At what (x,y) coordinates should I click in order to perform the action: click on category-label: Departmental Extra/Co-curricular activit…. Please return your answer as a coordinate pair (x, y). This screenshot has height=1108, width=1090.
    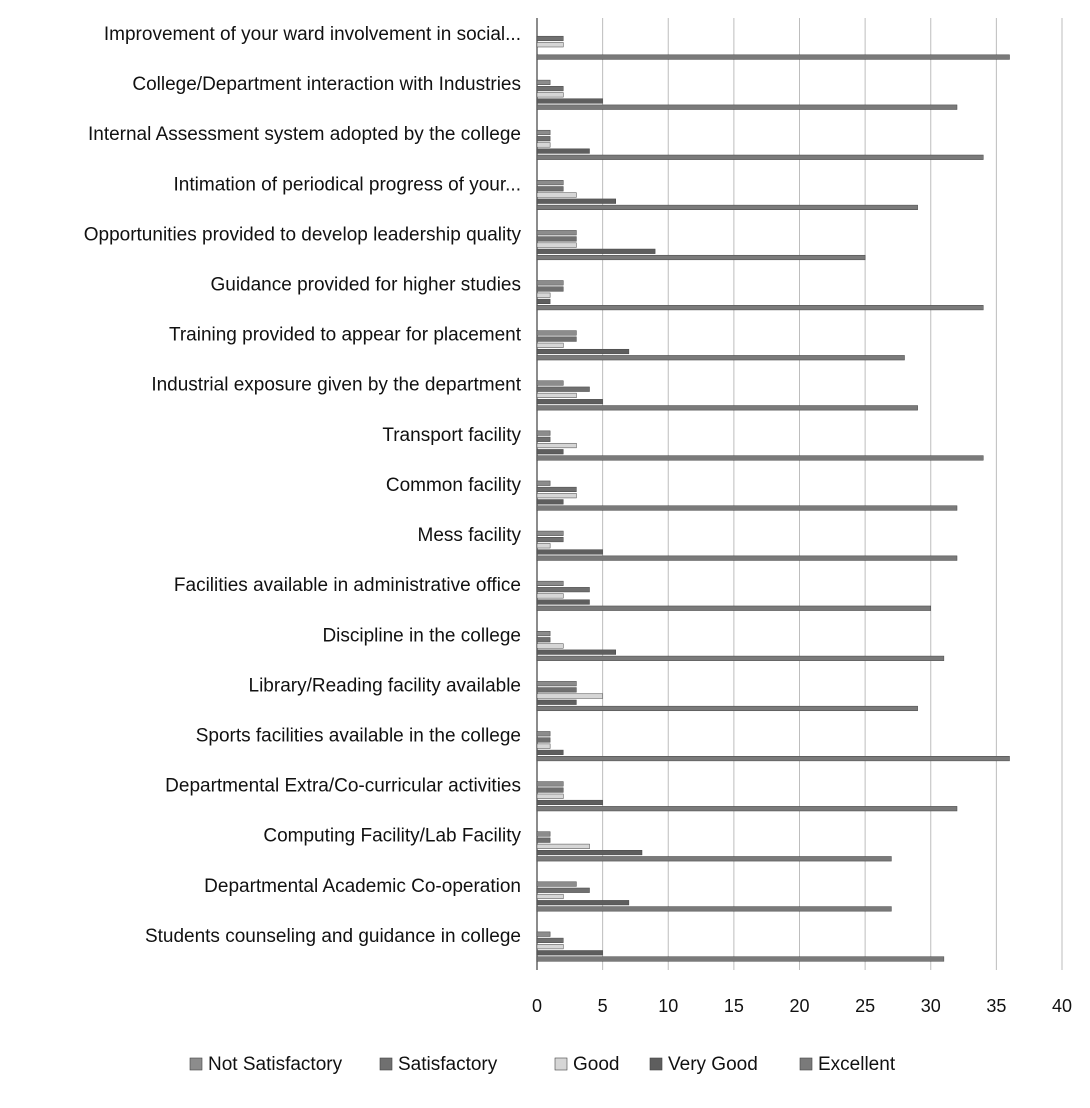
    Looking at the image, I should click on (343, 786).